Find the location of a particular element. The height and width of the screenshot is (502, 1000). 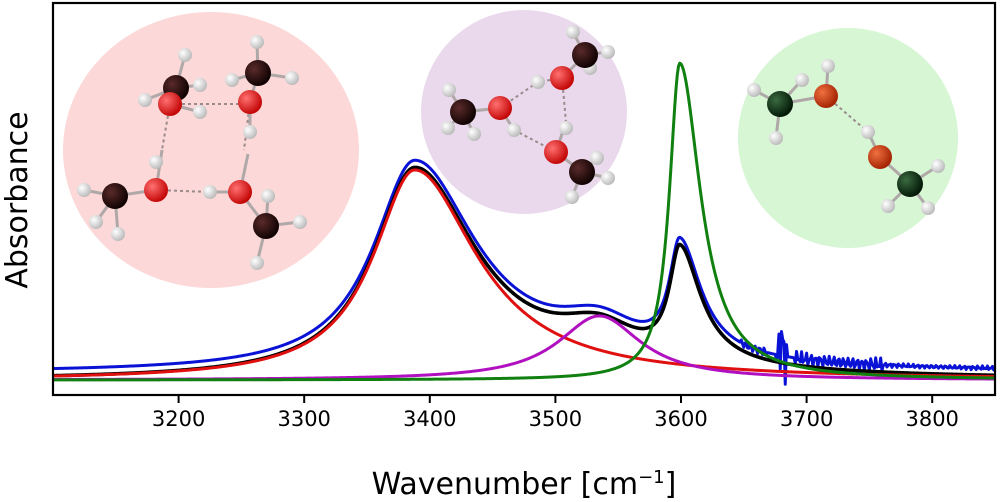

y-axis-title: Absorbance is located at coordinates (17, 199).